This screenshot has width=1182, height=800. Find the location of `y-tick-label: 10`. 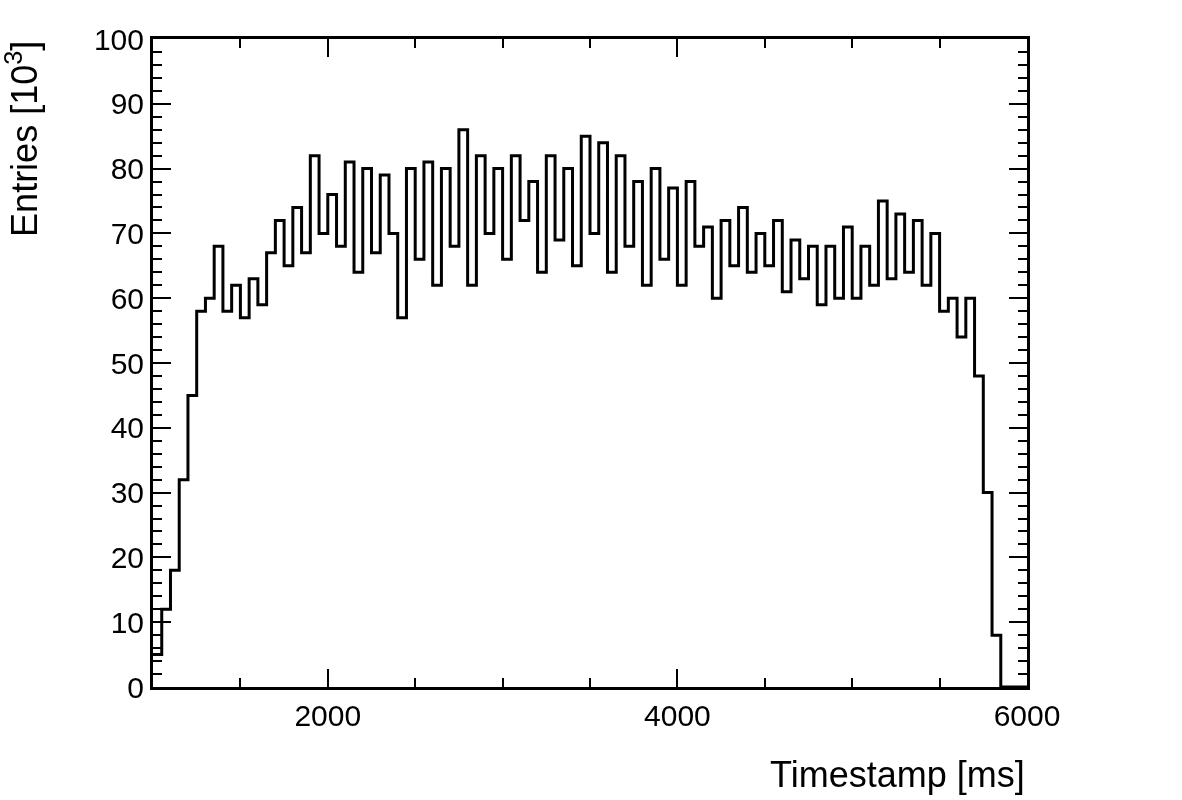

y-tick-label: 10 is located at coordinates (127, 622).